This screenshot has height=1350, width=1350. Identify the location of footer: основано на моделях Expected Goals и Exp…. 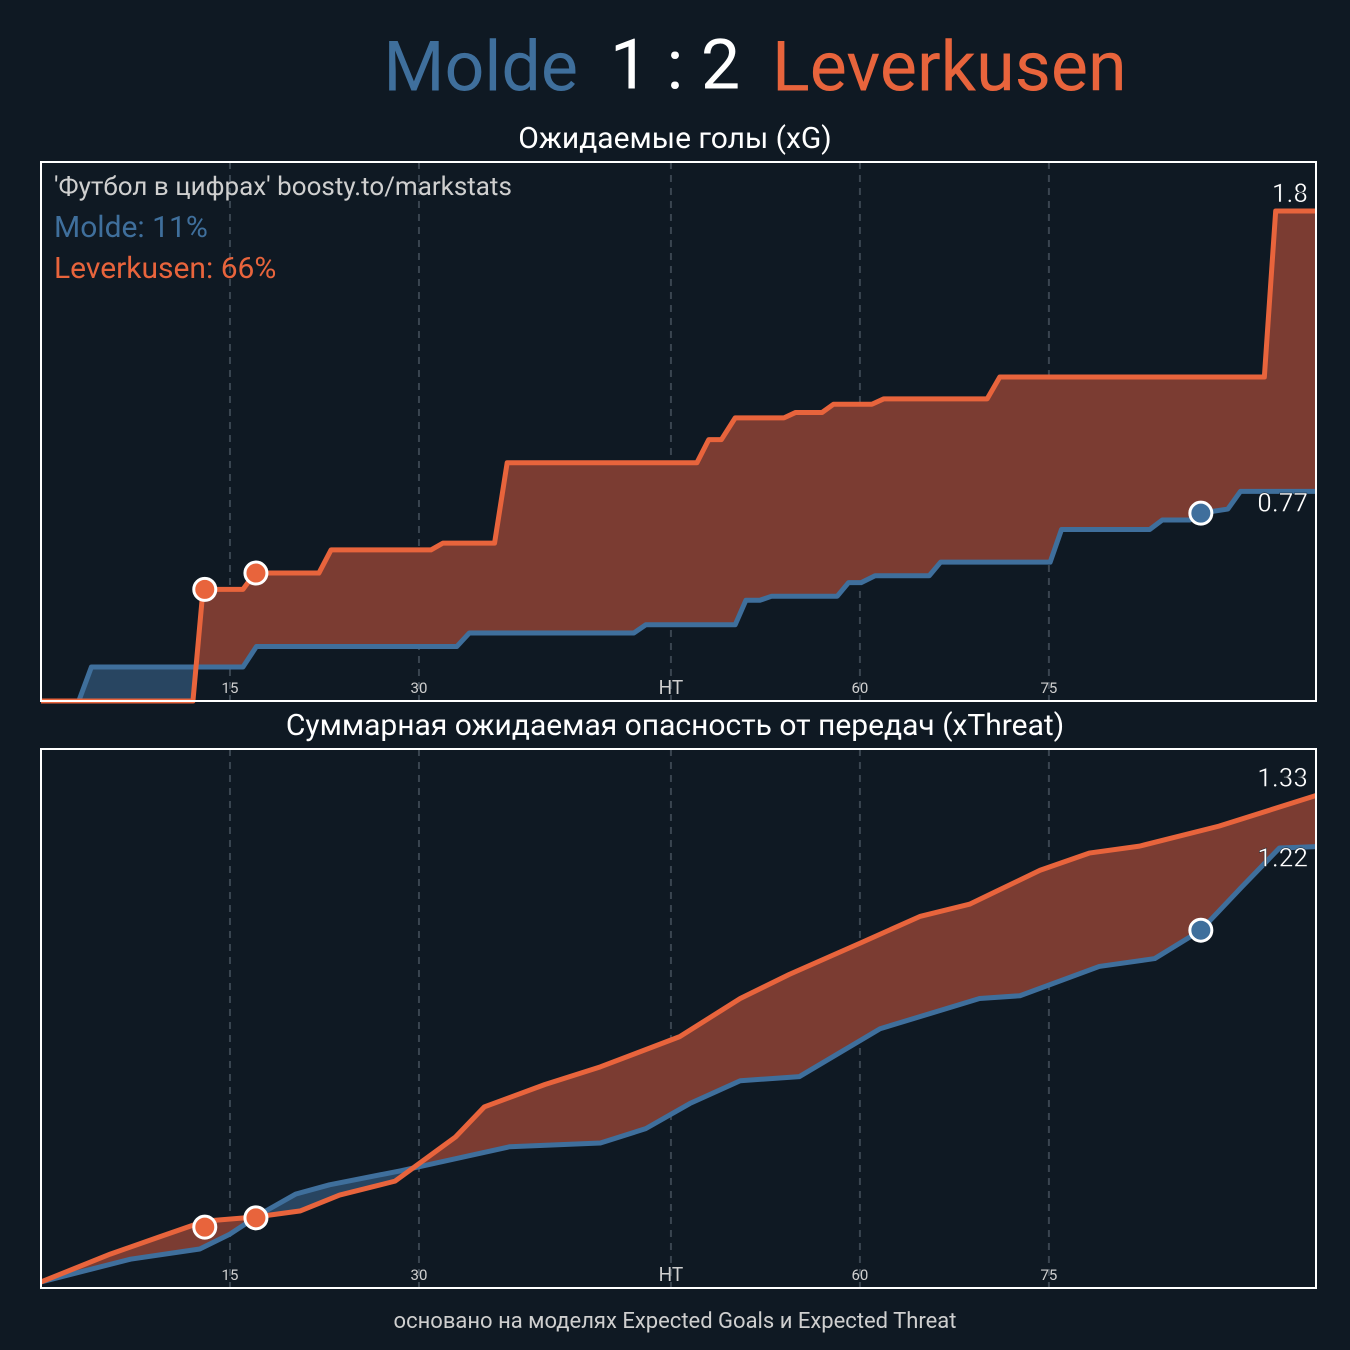
(675, 1321).